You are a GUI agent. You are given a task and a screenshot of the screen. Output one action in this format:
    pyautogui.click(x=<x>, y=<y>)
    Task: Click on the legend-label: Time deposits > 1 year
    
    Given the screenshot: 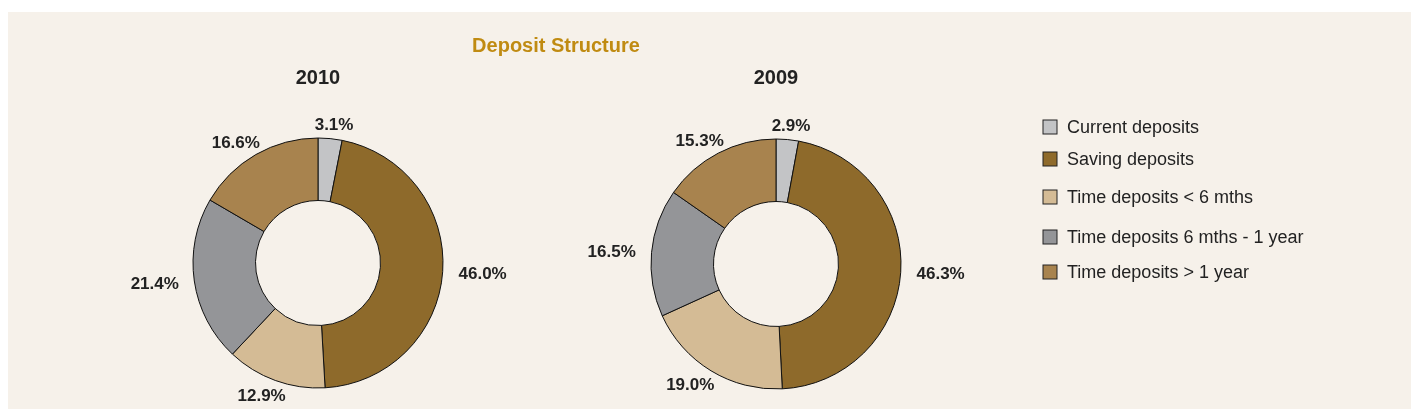 What is the action you would take?
    pyautogui.click(x=1158, y=272)
    